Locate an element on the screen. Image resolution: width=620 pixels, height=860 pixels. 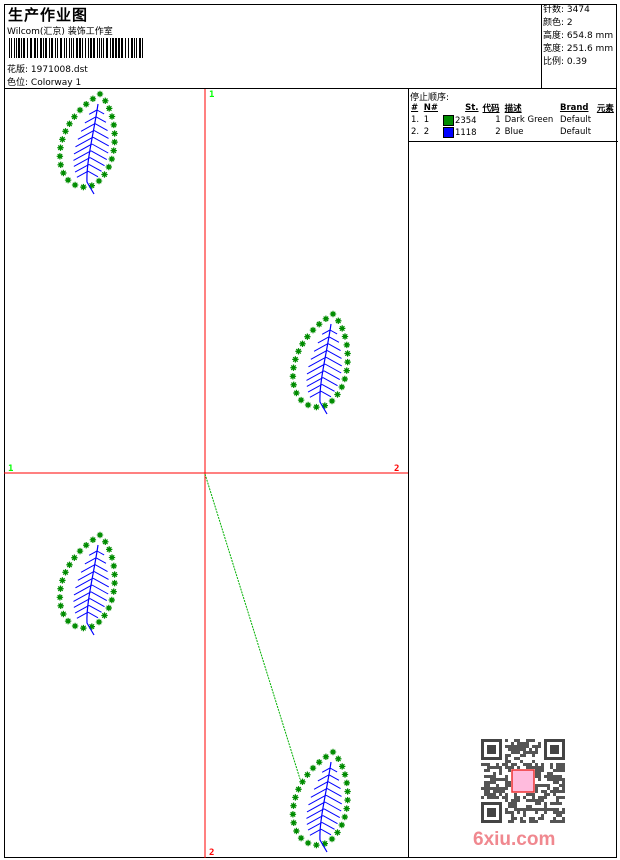
marker-h-end: 2 is located at coordinates (396, 469).